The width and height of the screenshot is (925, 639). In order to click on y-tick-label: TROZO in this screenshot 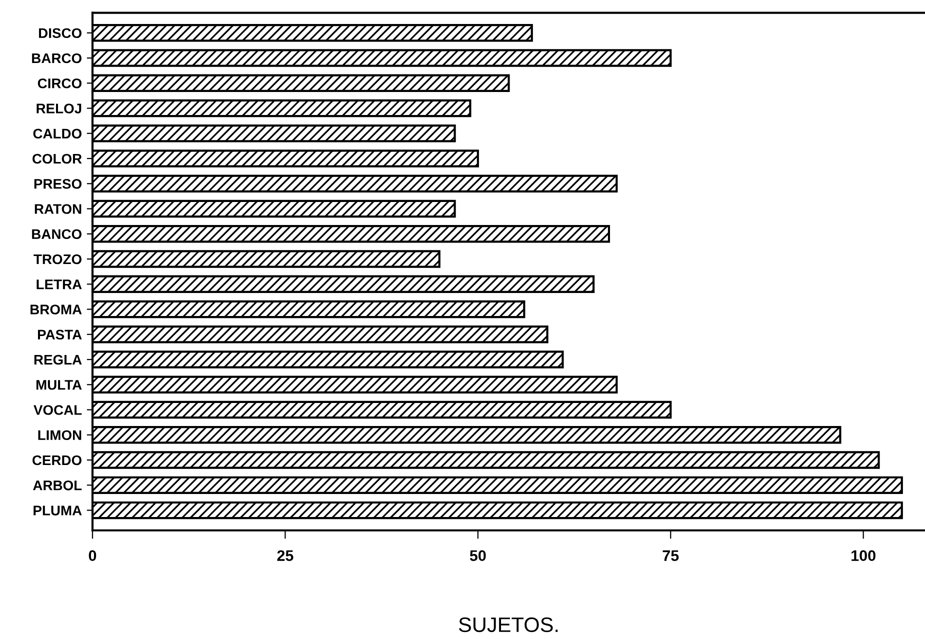, I will do `click(58, 259)`.